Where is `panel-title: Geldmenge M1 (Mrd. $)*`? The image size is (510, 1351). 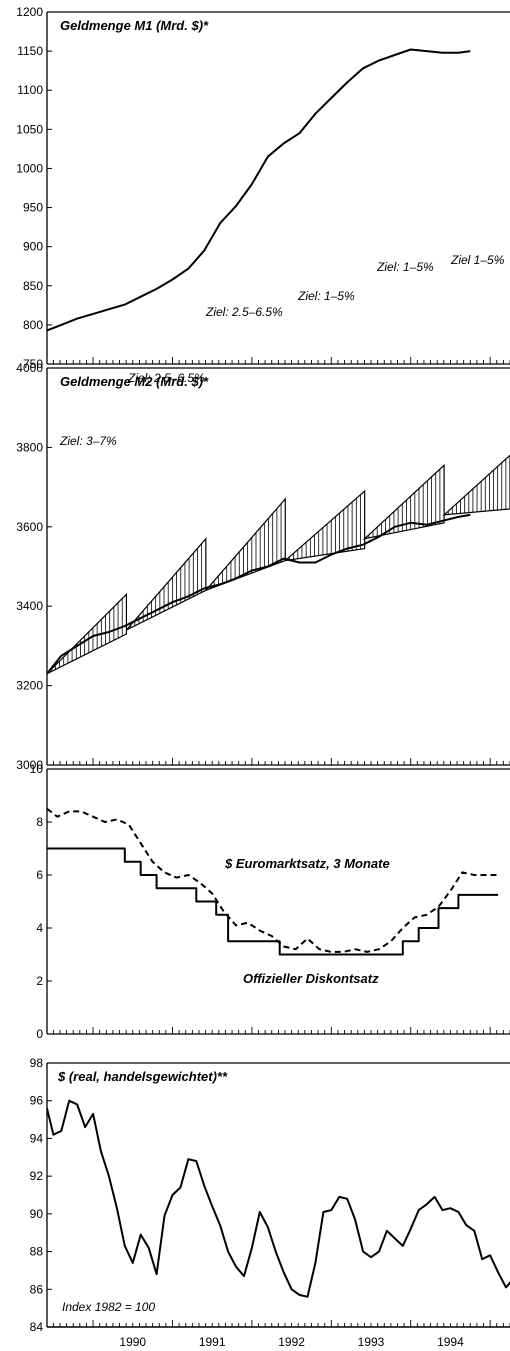 panel-title: Geldmenge M1 (Mrd. $)* is located at coordinates (134, 25).